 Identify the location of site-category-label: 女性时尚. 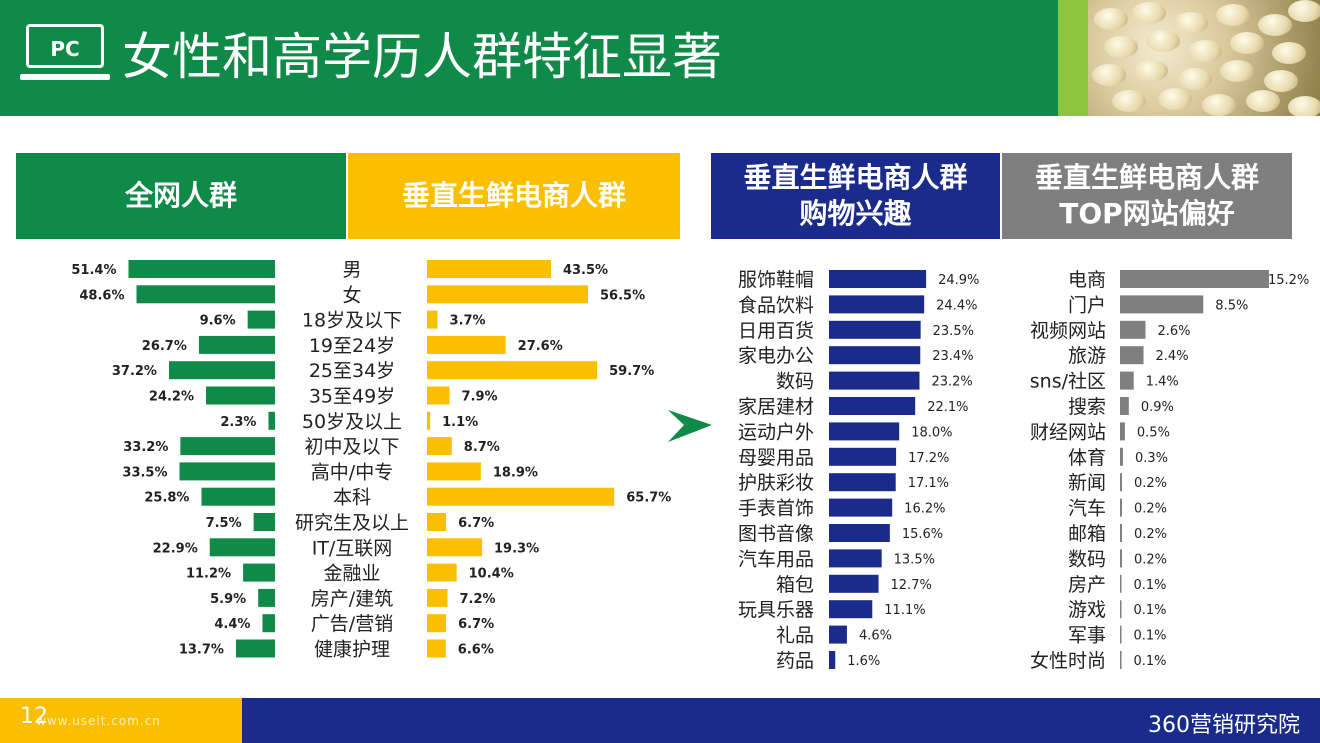
(1068, 661).